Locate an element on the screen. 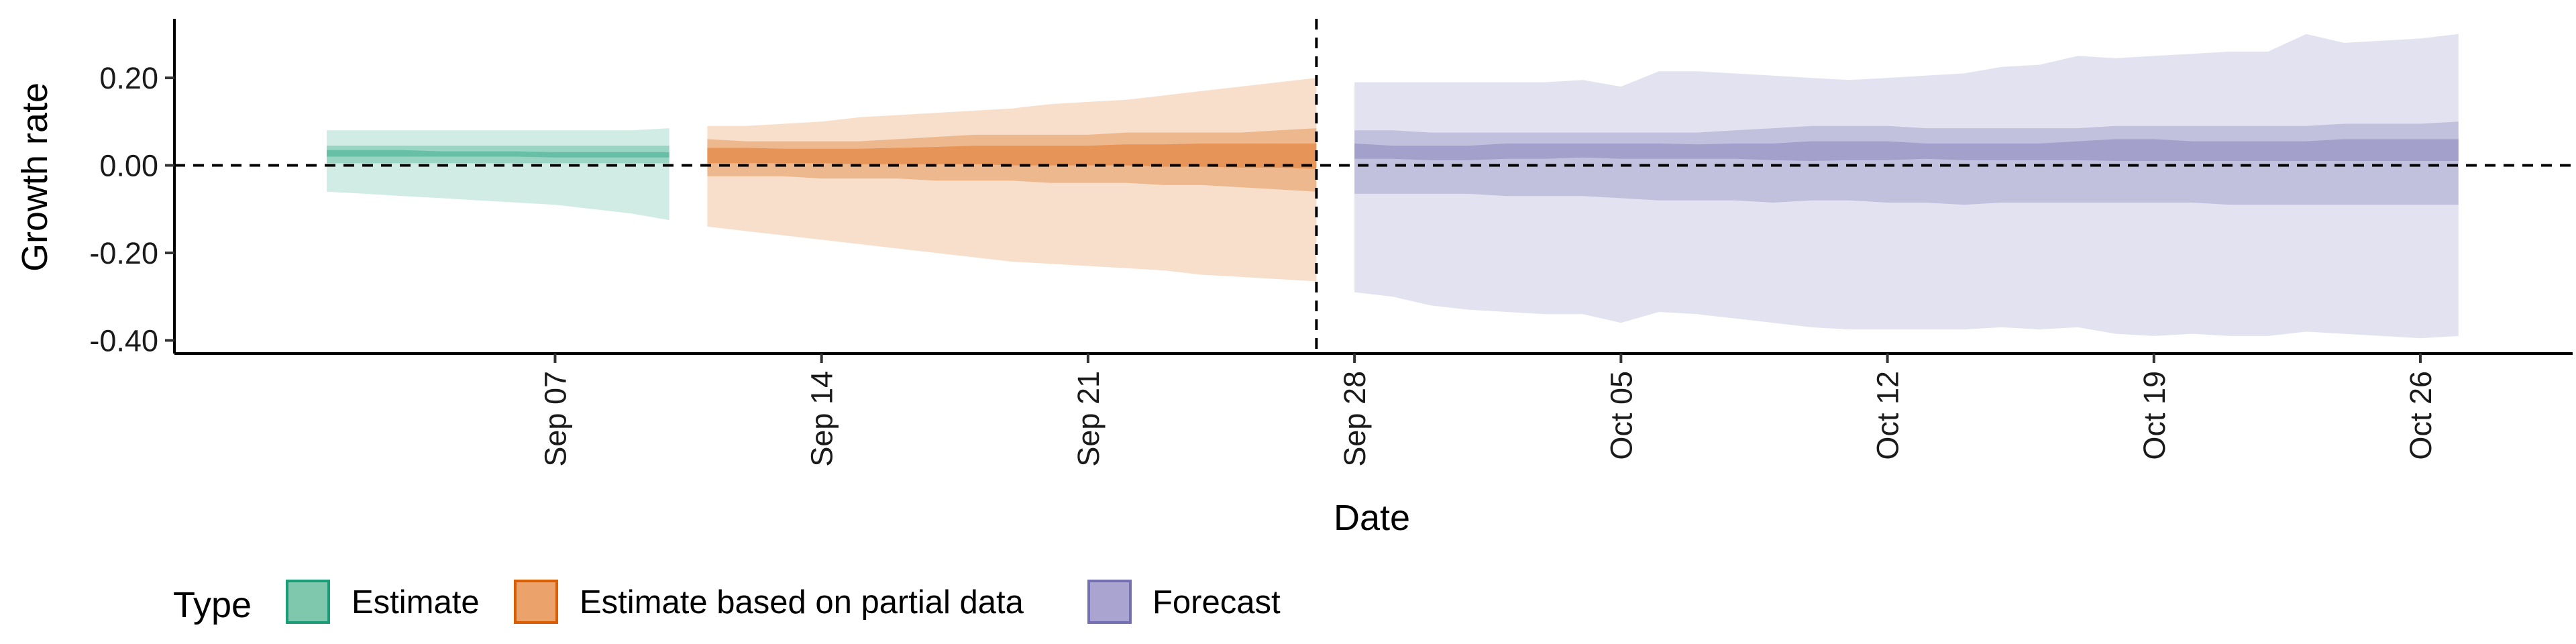  legend-key-estimate is located at coordinates (308, 602).